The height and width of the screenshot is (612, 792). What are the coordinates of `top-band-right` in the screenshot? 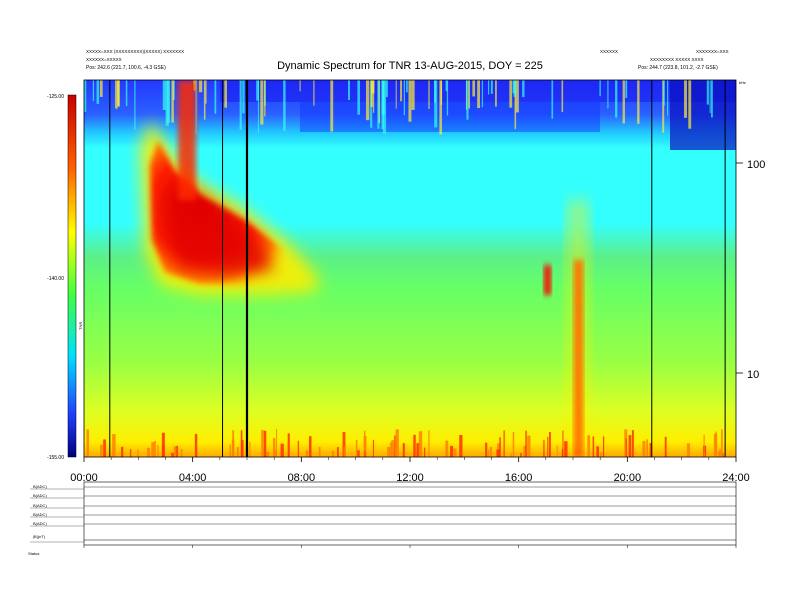 It's located at (703, 115).